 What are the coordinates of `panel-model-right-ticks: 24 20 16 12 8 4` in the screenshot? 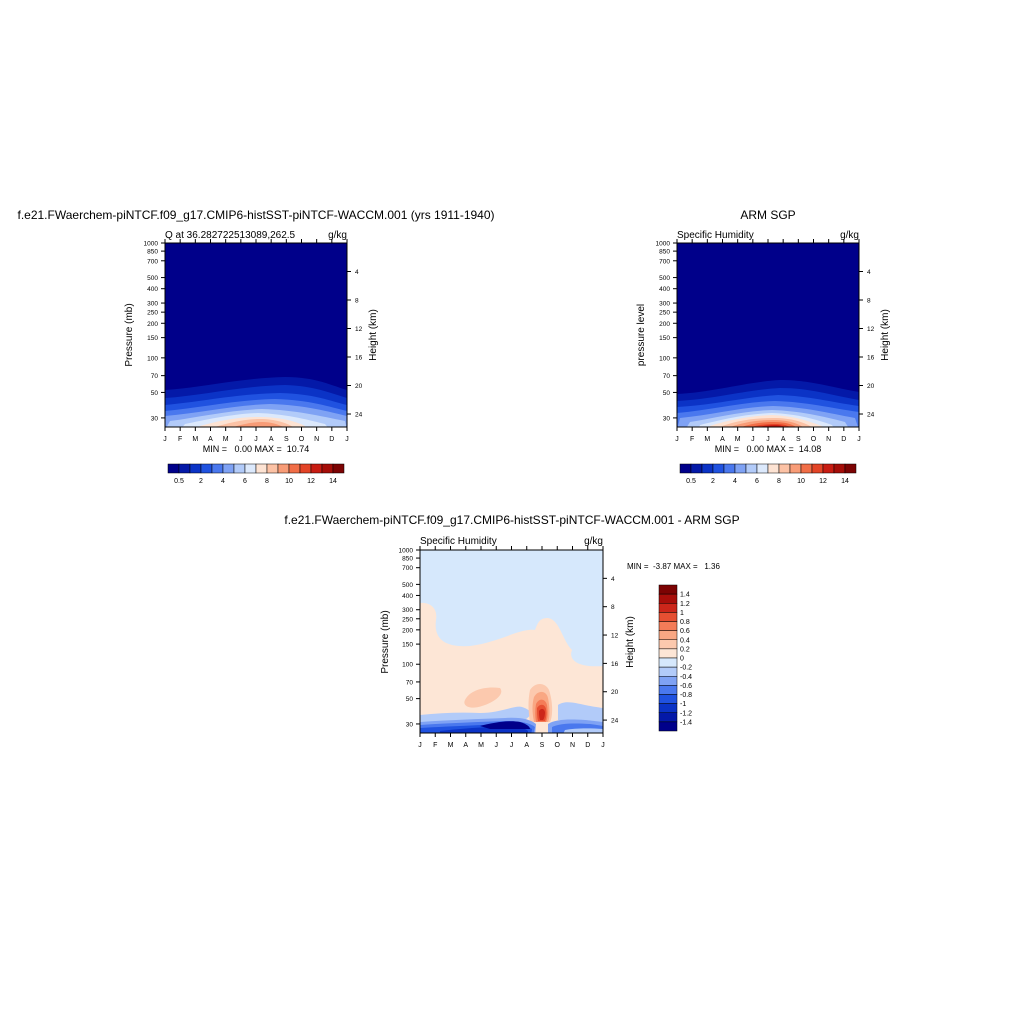 It's located at (355, 344).